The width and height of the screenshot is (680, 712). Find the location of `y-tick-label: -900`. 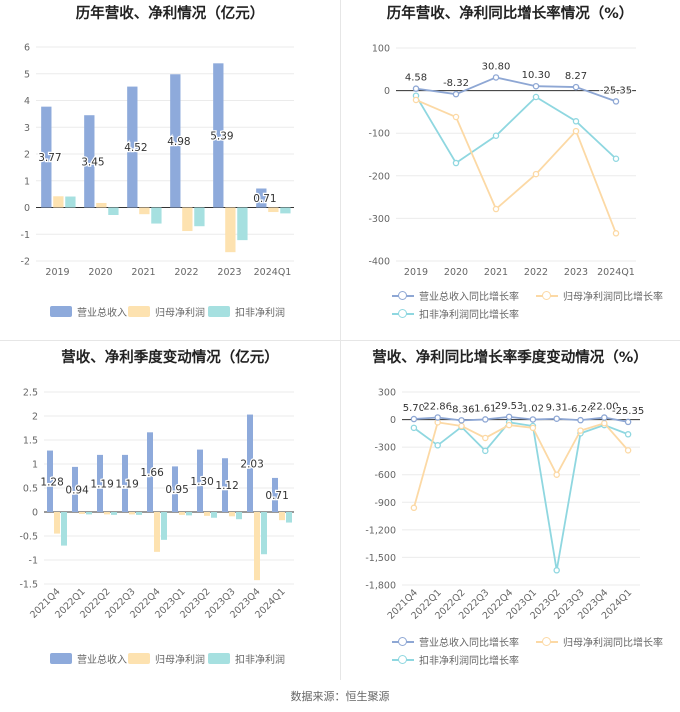

y-tick-label: -900 is located at coordinates (385, 503).